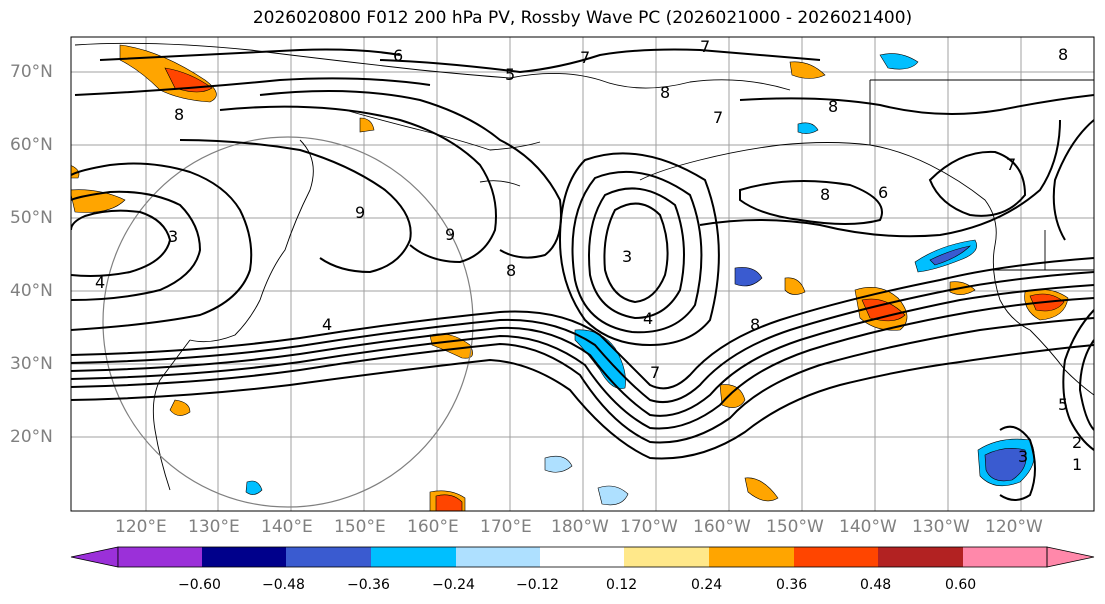  What do you see at coordinates (506, 527) in the screenshot?
I see `longitude-label: 170°E` at bounding box center [506, 527].